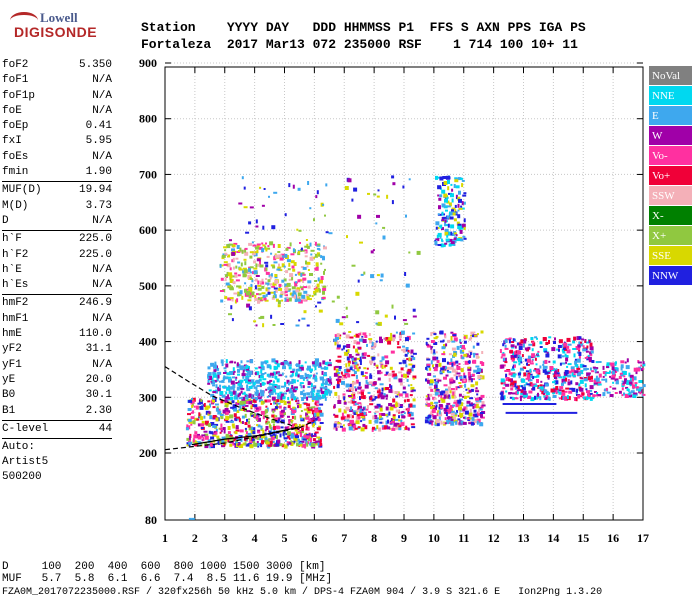 The image size is (700, 600). What do you see at coordinates (102, 285) in the screenshot?
I see `param-value: N/A` at bounding box center [102, 285].